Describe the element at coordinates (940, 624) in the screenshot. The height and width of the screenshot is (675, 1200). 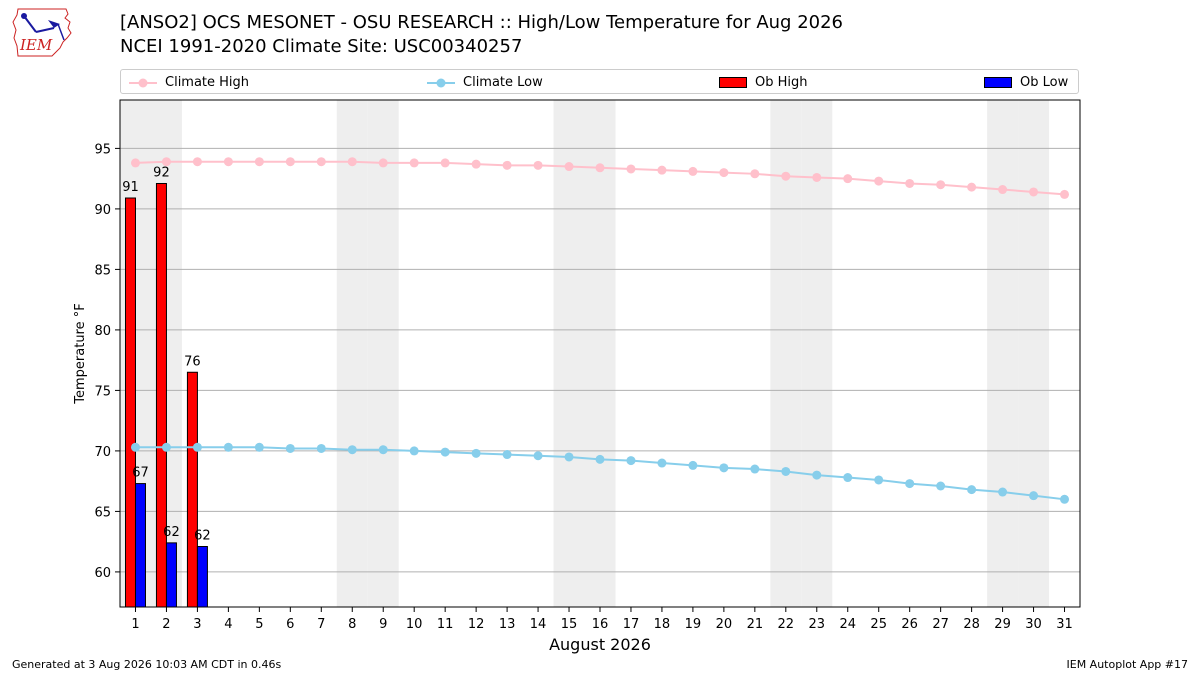
I see `x-tick-label: 27` at that location.